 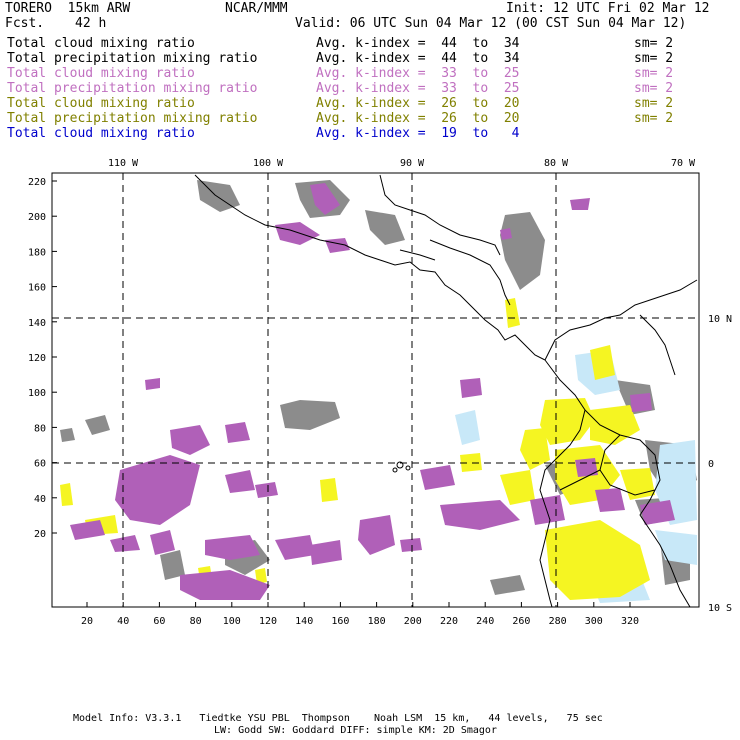 What do you see at coordinates (123, 621) in the screenshot?
I see `x-tick-label: 40` at bounding box center [123, 621].